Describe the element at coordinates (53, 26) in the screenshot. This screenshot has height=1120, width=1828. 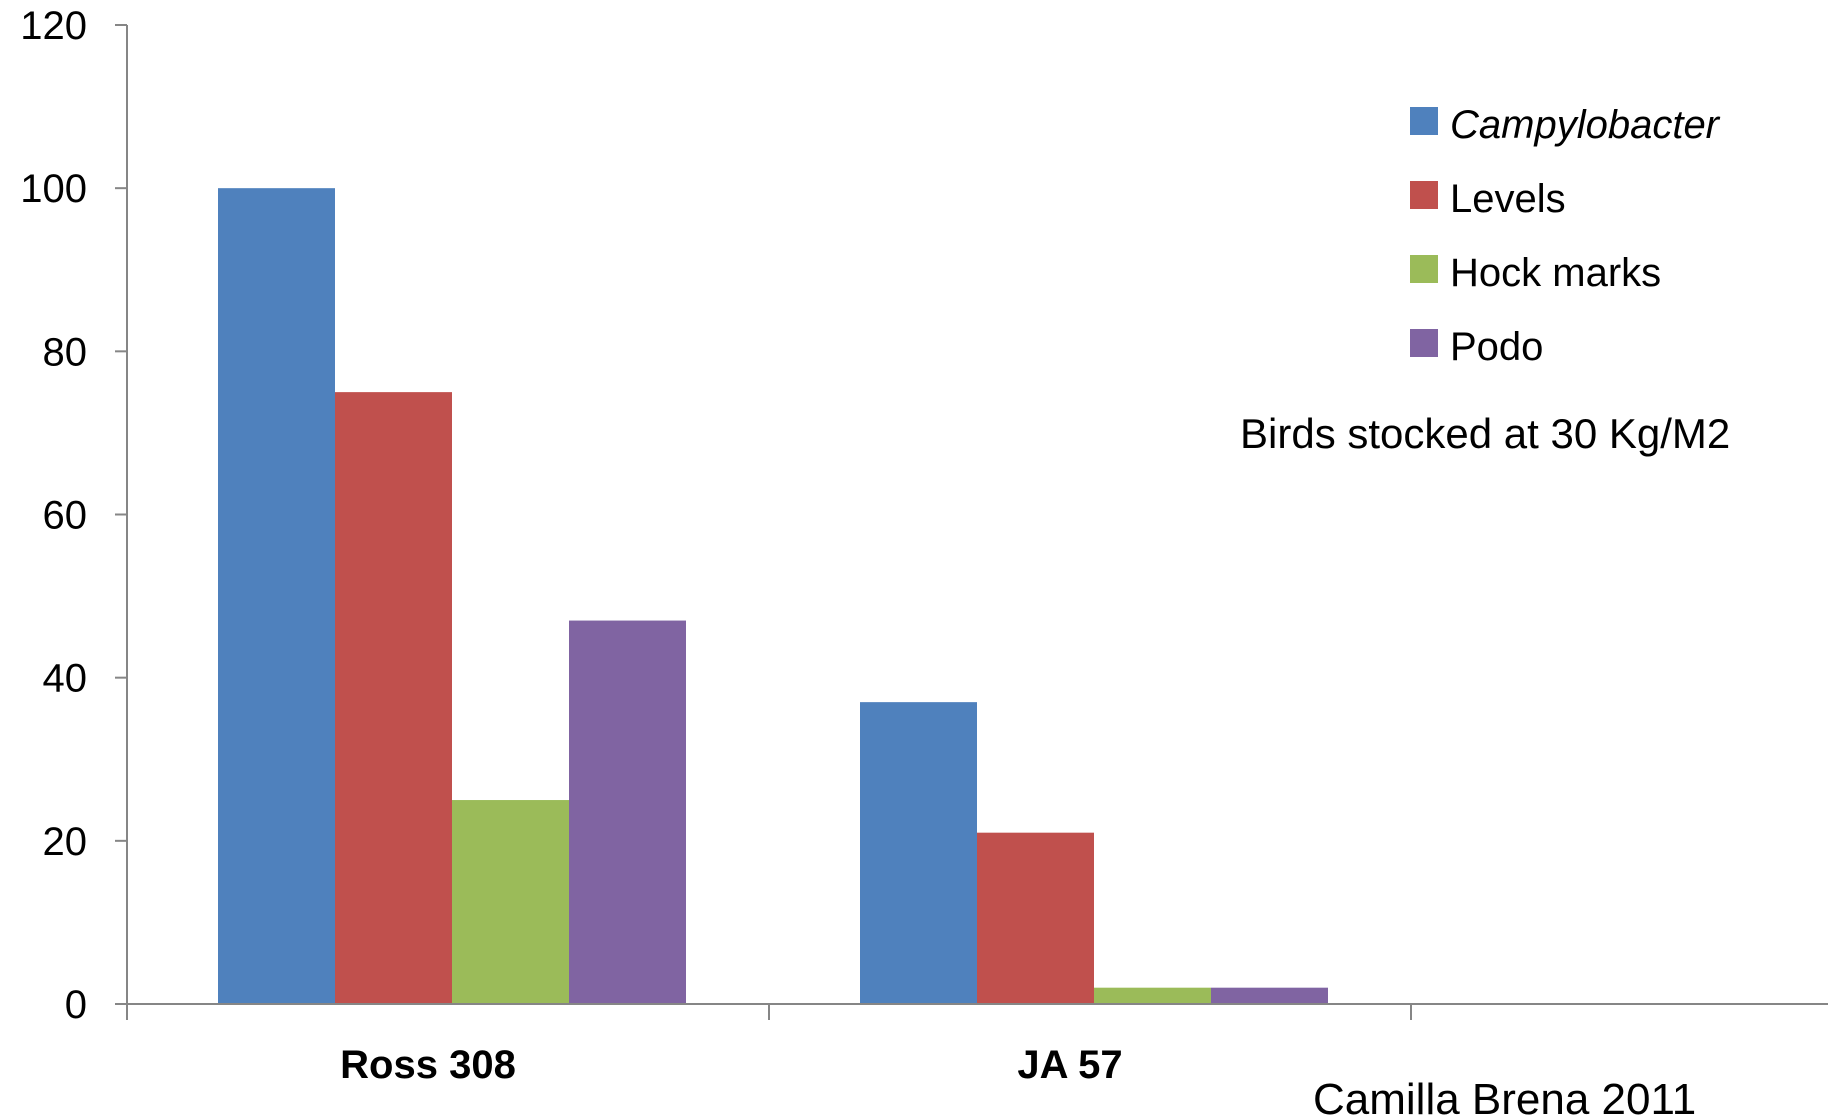
I see `y-tick-label: 120` at that location.